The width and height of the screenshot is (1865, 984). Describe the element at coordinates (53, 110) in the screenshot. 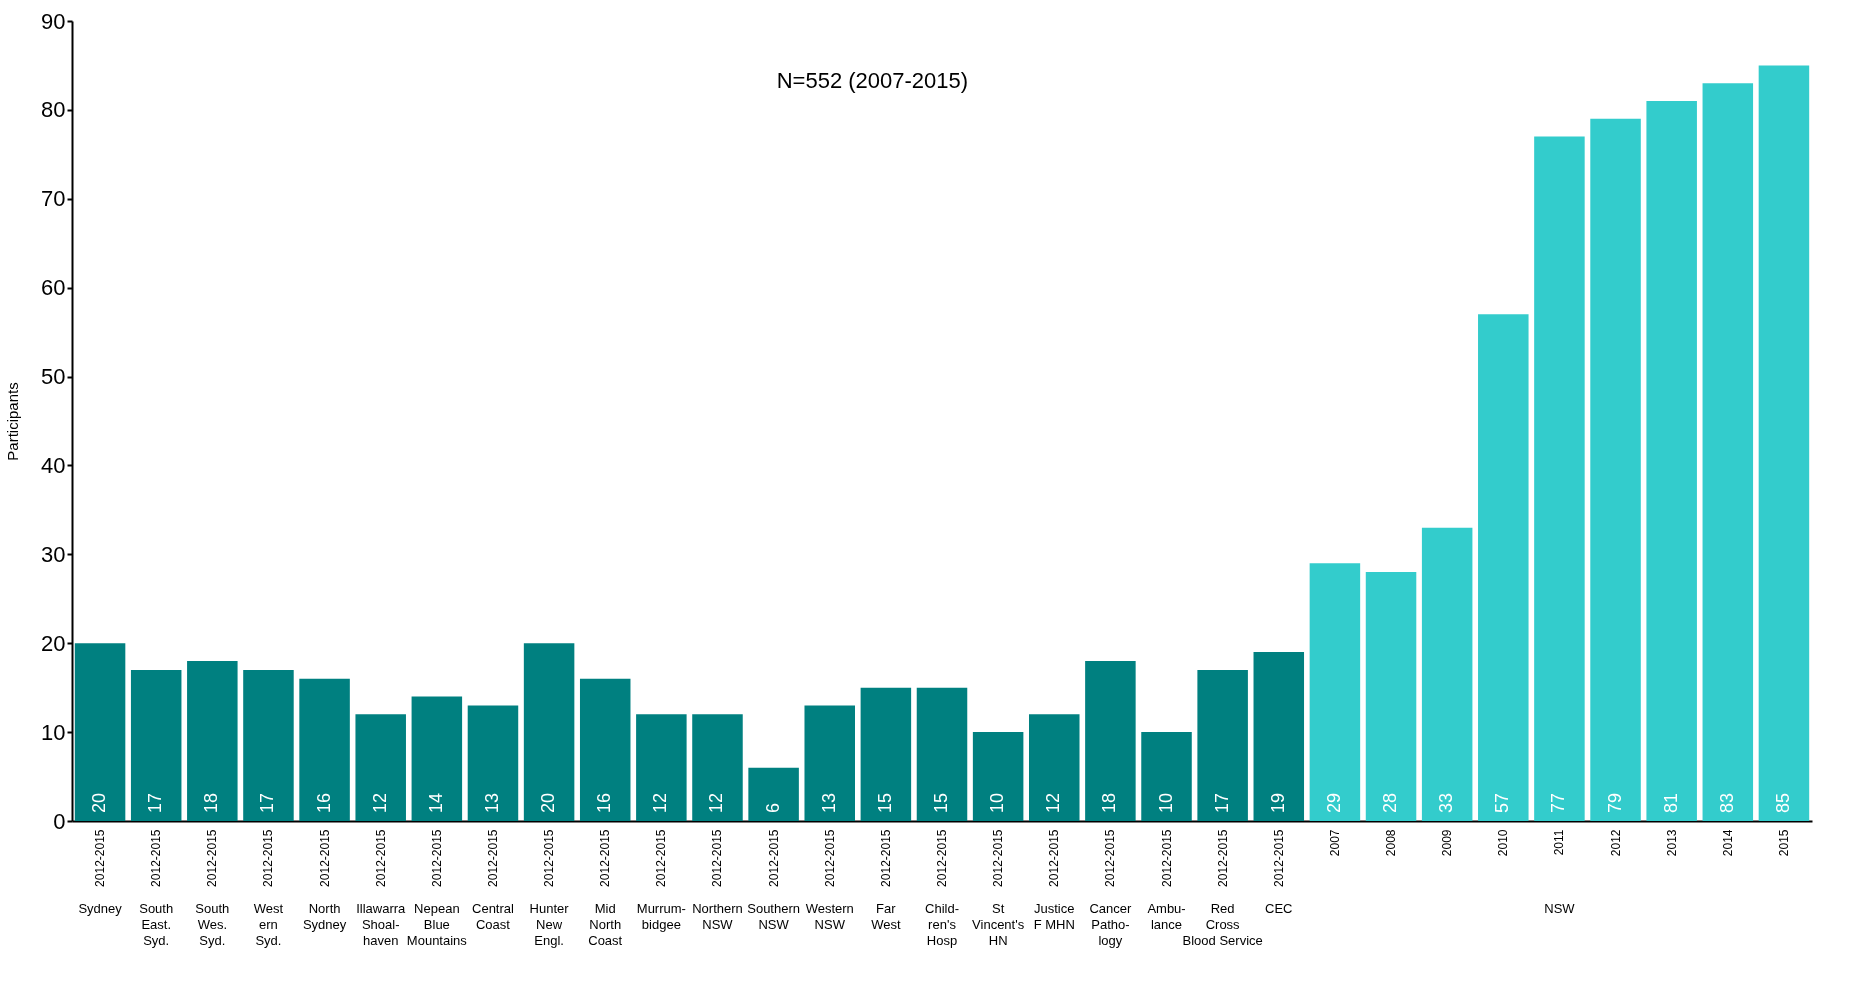

I see `y-tick-label: 80` at that location.